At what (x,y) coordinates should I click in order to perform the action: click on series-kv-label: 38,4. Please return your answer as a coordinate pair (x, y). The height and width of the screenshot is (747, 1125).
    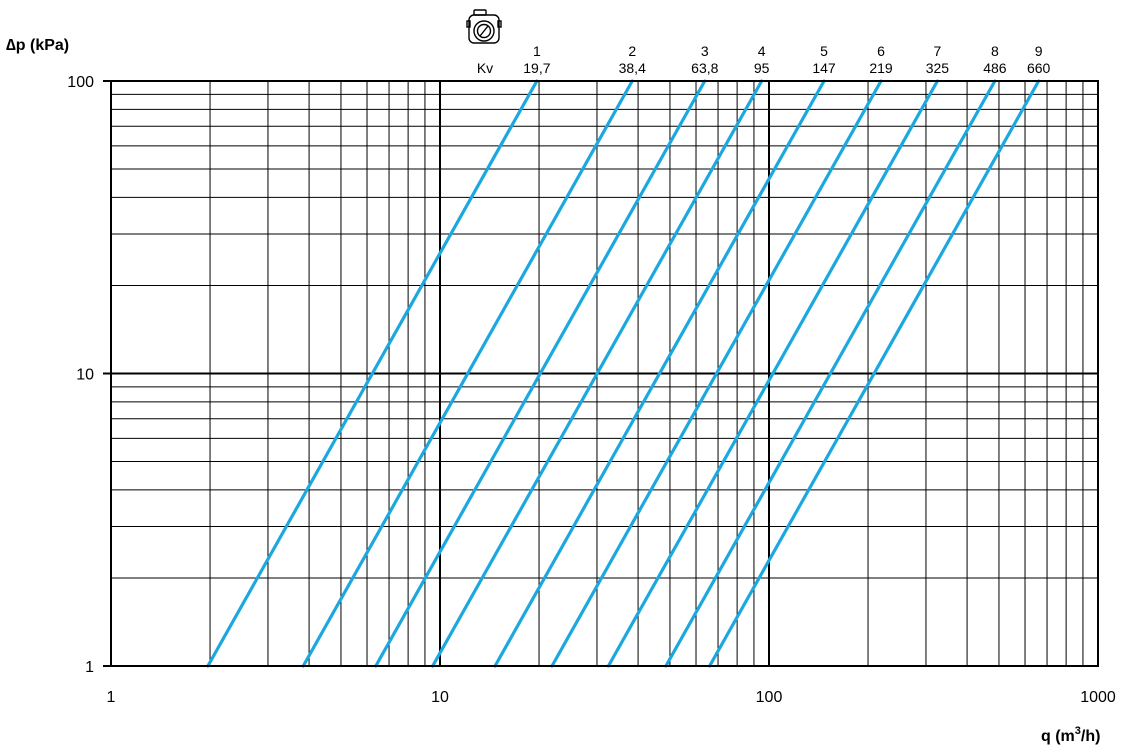
    Looking at the image, I should click on (632, 68).